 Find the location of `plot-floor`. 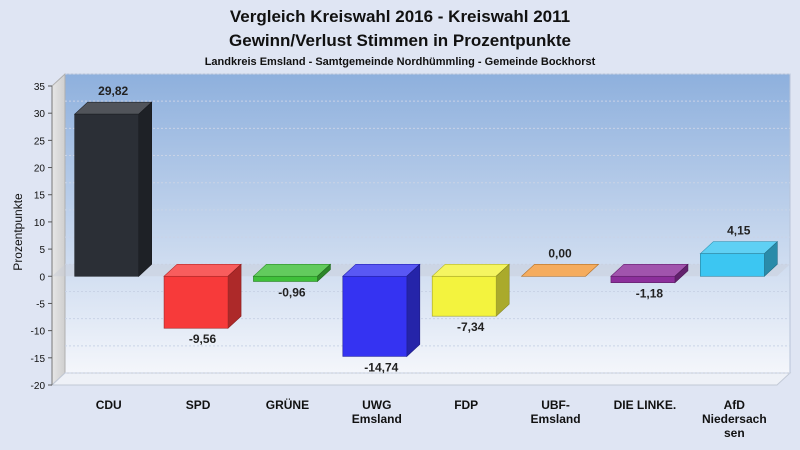

plot-floor is located at coordinates (421, 379).